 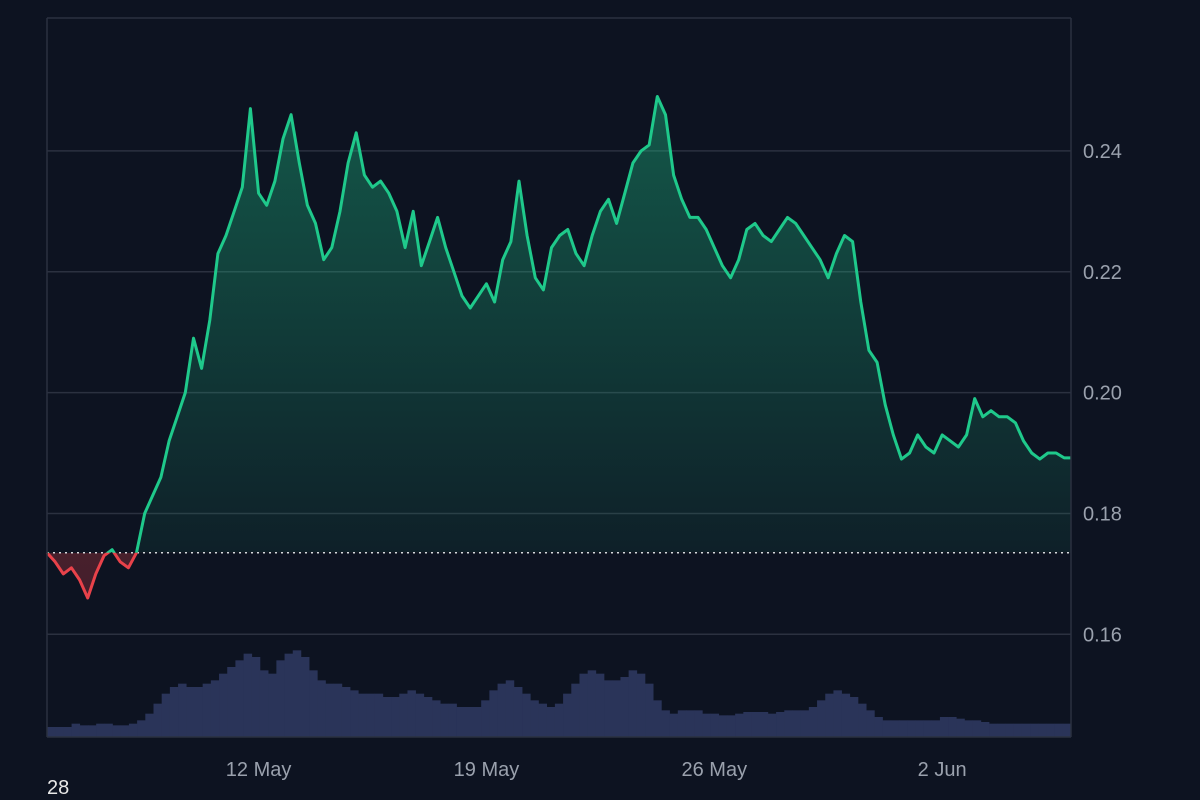 I want to click on y-tick-label: 0.16, so click(x=1102, y=635).